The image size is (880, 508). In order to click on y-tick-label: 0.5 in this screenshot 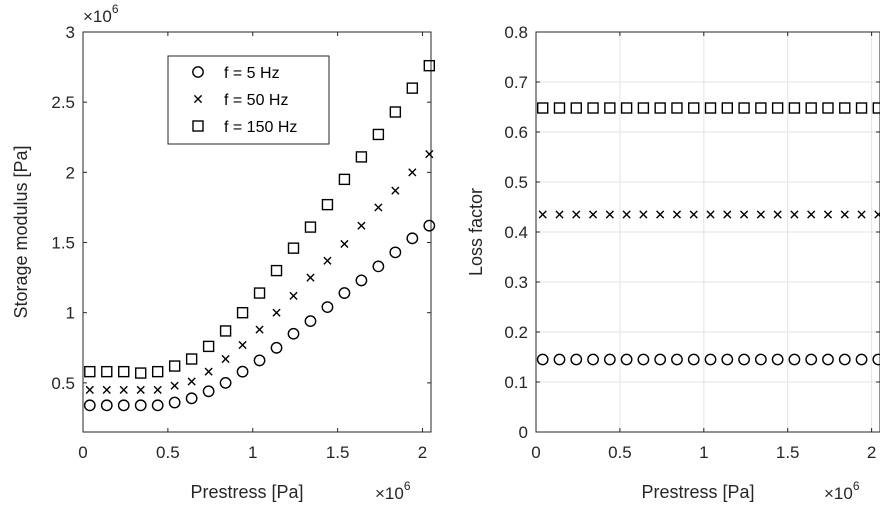, I will do `click(63, 383)`.